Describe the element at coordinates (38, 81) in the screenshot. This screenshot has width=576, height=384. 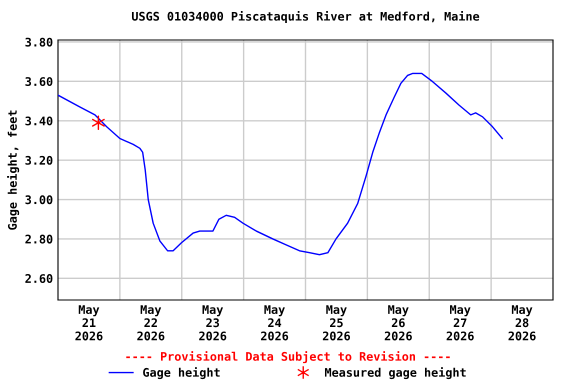
I see `y-tick-label: 3.60` at that location.